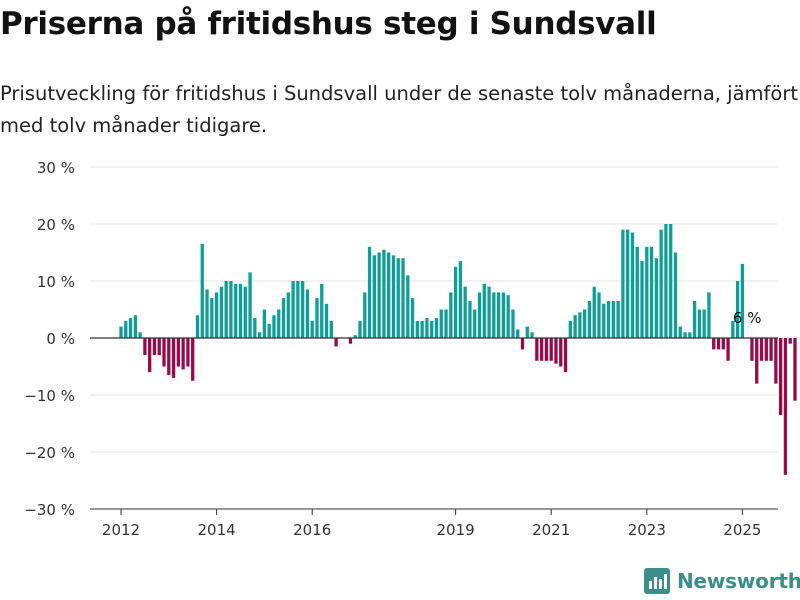  What do you see at coordinates (49, 453) in the screenshot?
I see `y-tick-label: −20 %` at bounding box center [49, 453].